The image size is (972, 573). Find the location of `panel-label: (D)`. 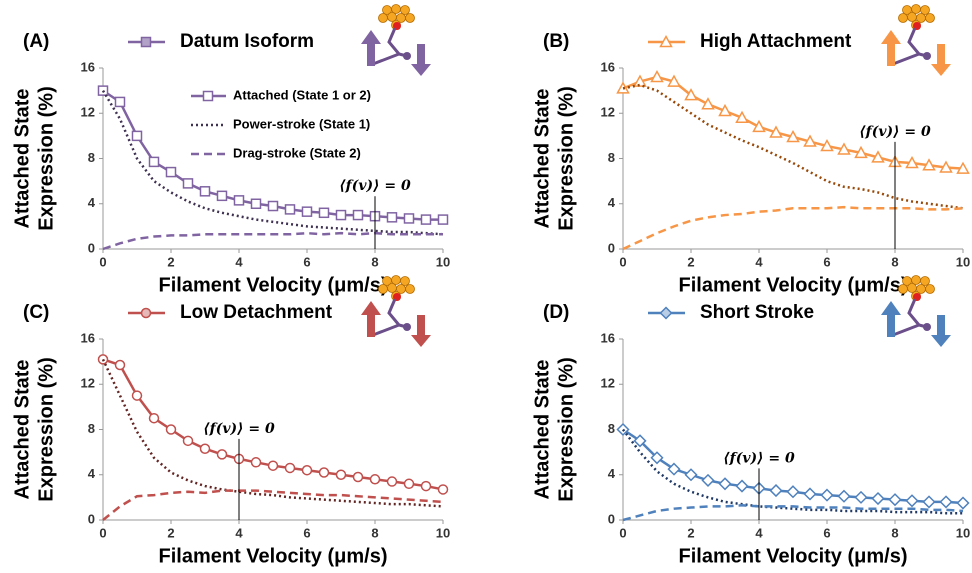

panel-label: (D) is located at coordinates (556, 312).